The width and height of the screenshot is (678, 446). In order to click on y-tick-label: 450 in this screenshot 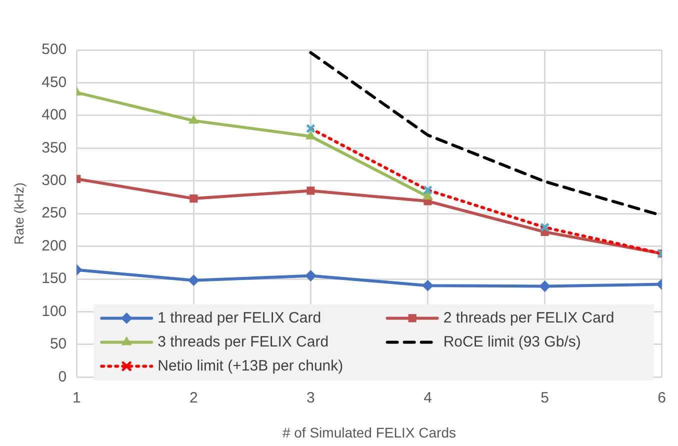, I will do `click(54, 82)`.